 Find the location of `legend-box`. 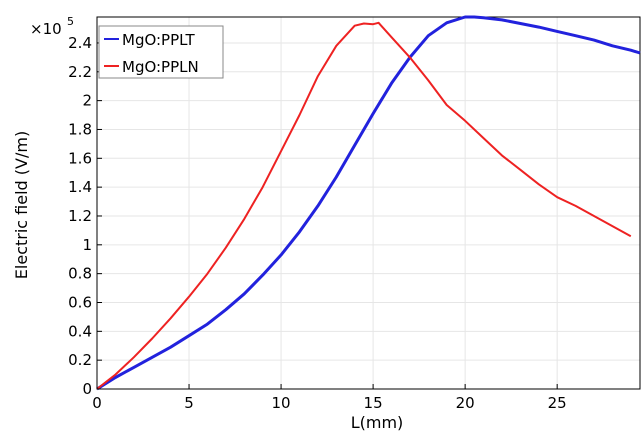

legend-box is located at coordinates (161, 52).